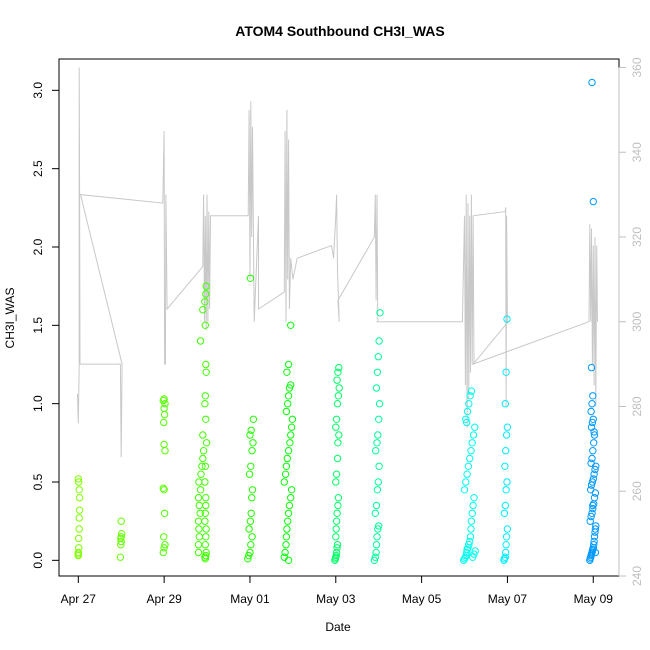 This screenshot has height=650, width=650. Describe the element at coordinates (637, 491) in the screenshot. I see `y2-tick-label: 260` at that location.